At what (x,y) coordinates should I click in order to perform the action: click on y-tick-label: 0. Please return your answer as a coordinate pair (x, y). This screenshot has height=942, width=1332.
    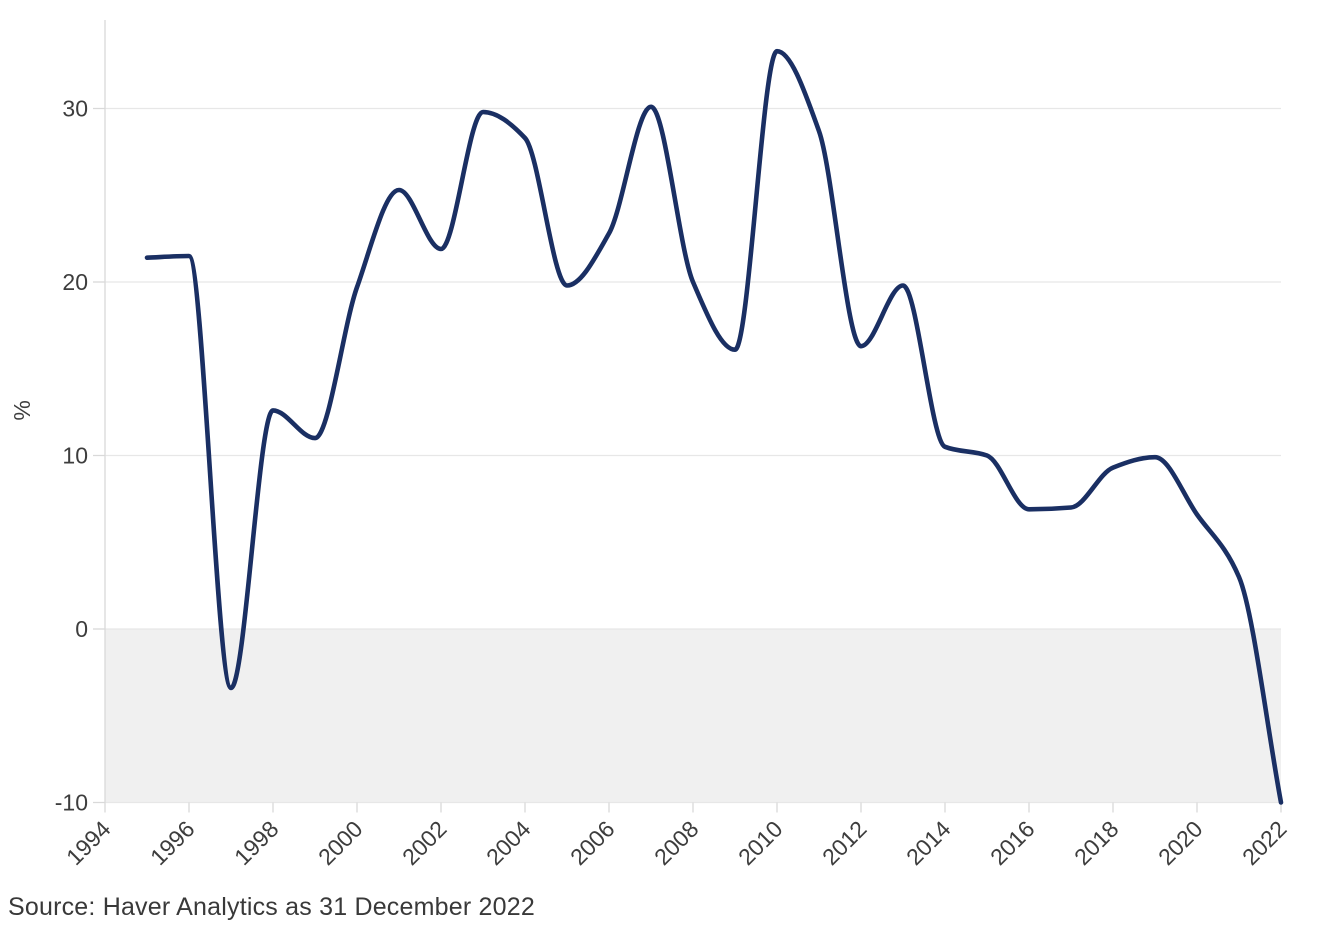
    Looking at the image, I should click on (81, 629).